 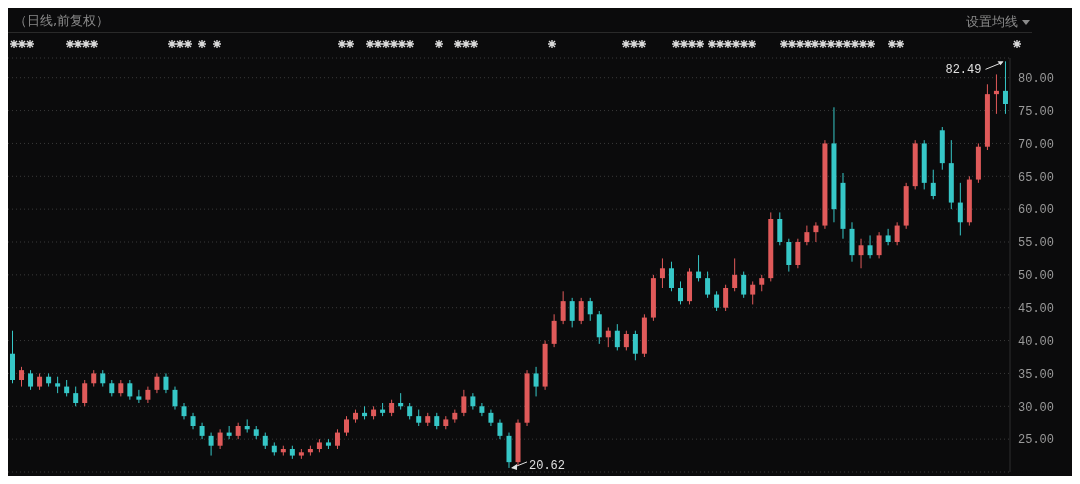 I want to click on y-tick-label: 60.00, so click(x=1036, y=210).